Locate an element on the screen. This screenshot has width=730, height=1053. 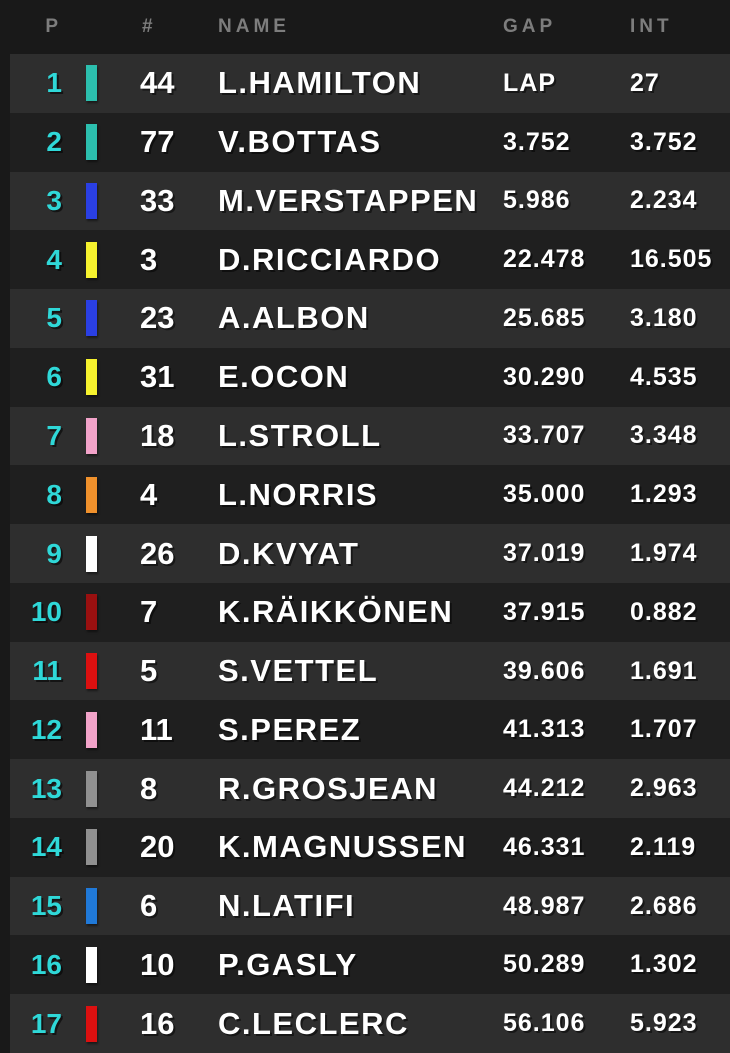
interval-value: 16.505 is located at coordinates (671, 259).